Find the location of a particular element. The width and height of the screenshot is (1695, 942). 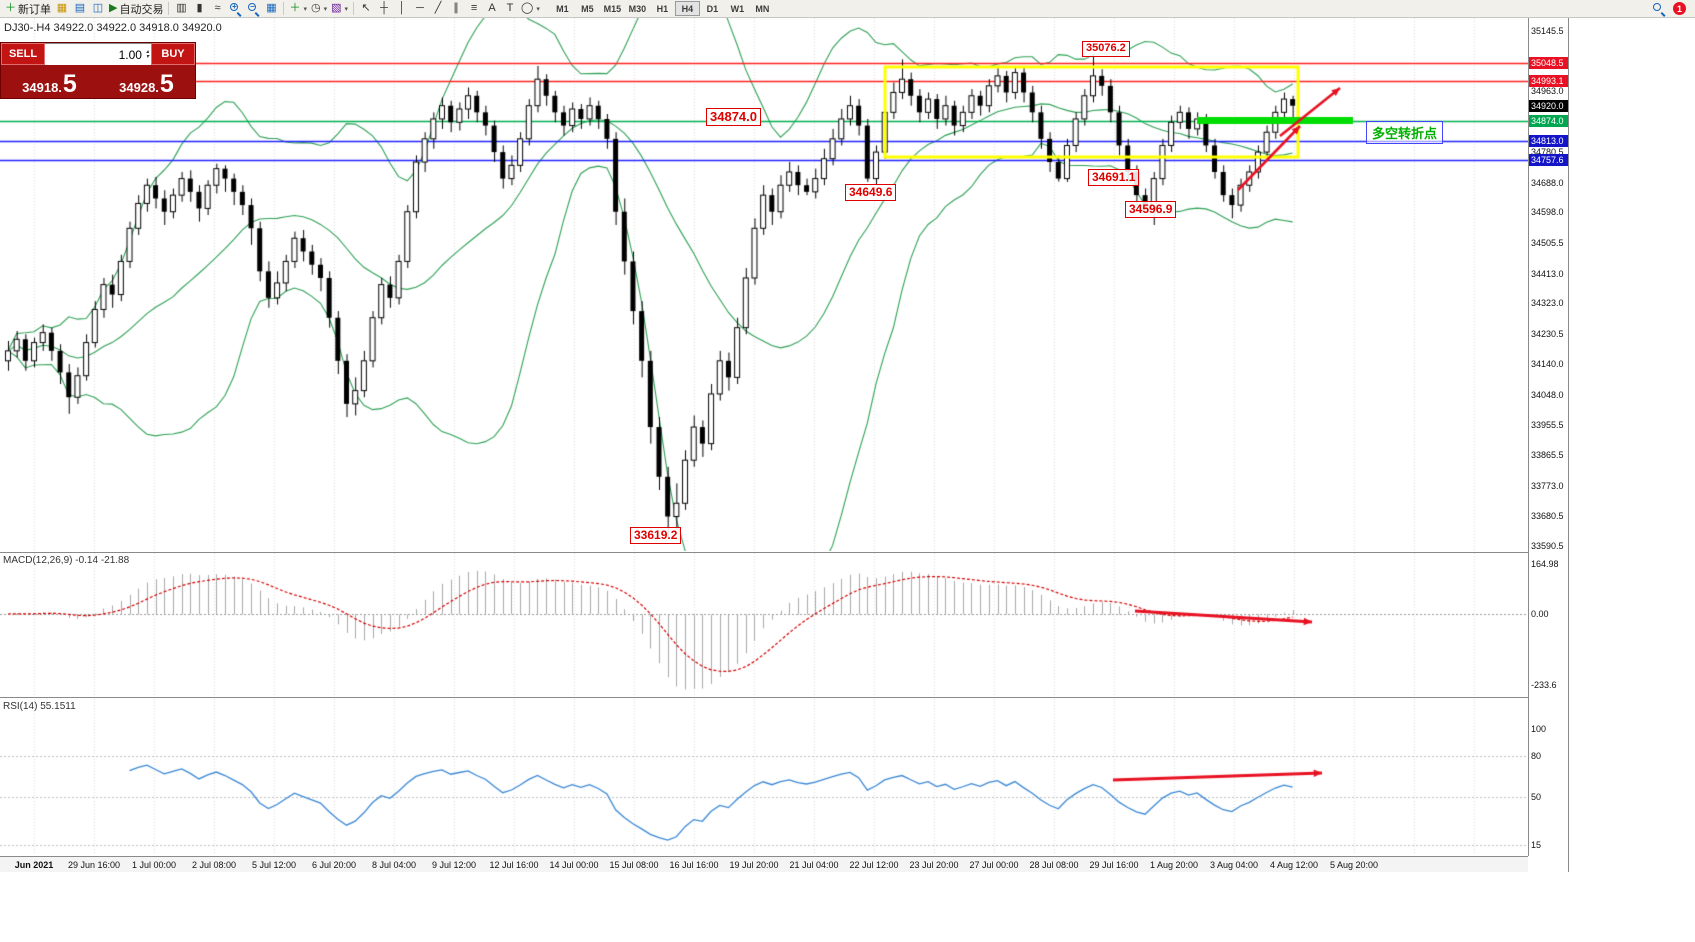

price-tick: 34688.0 is located at coordinates (1547, 182).